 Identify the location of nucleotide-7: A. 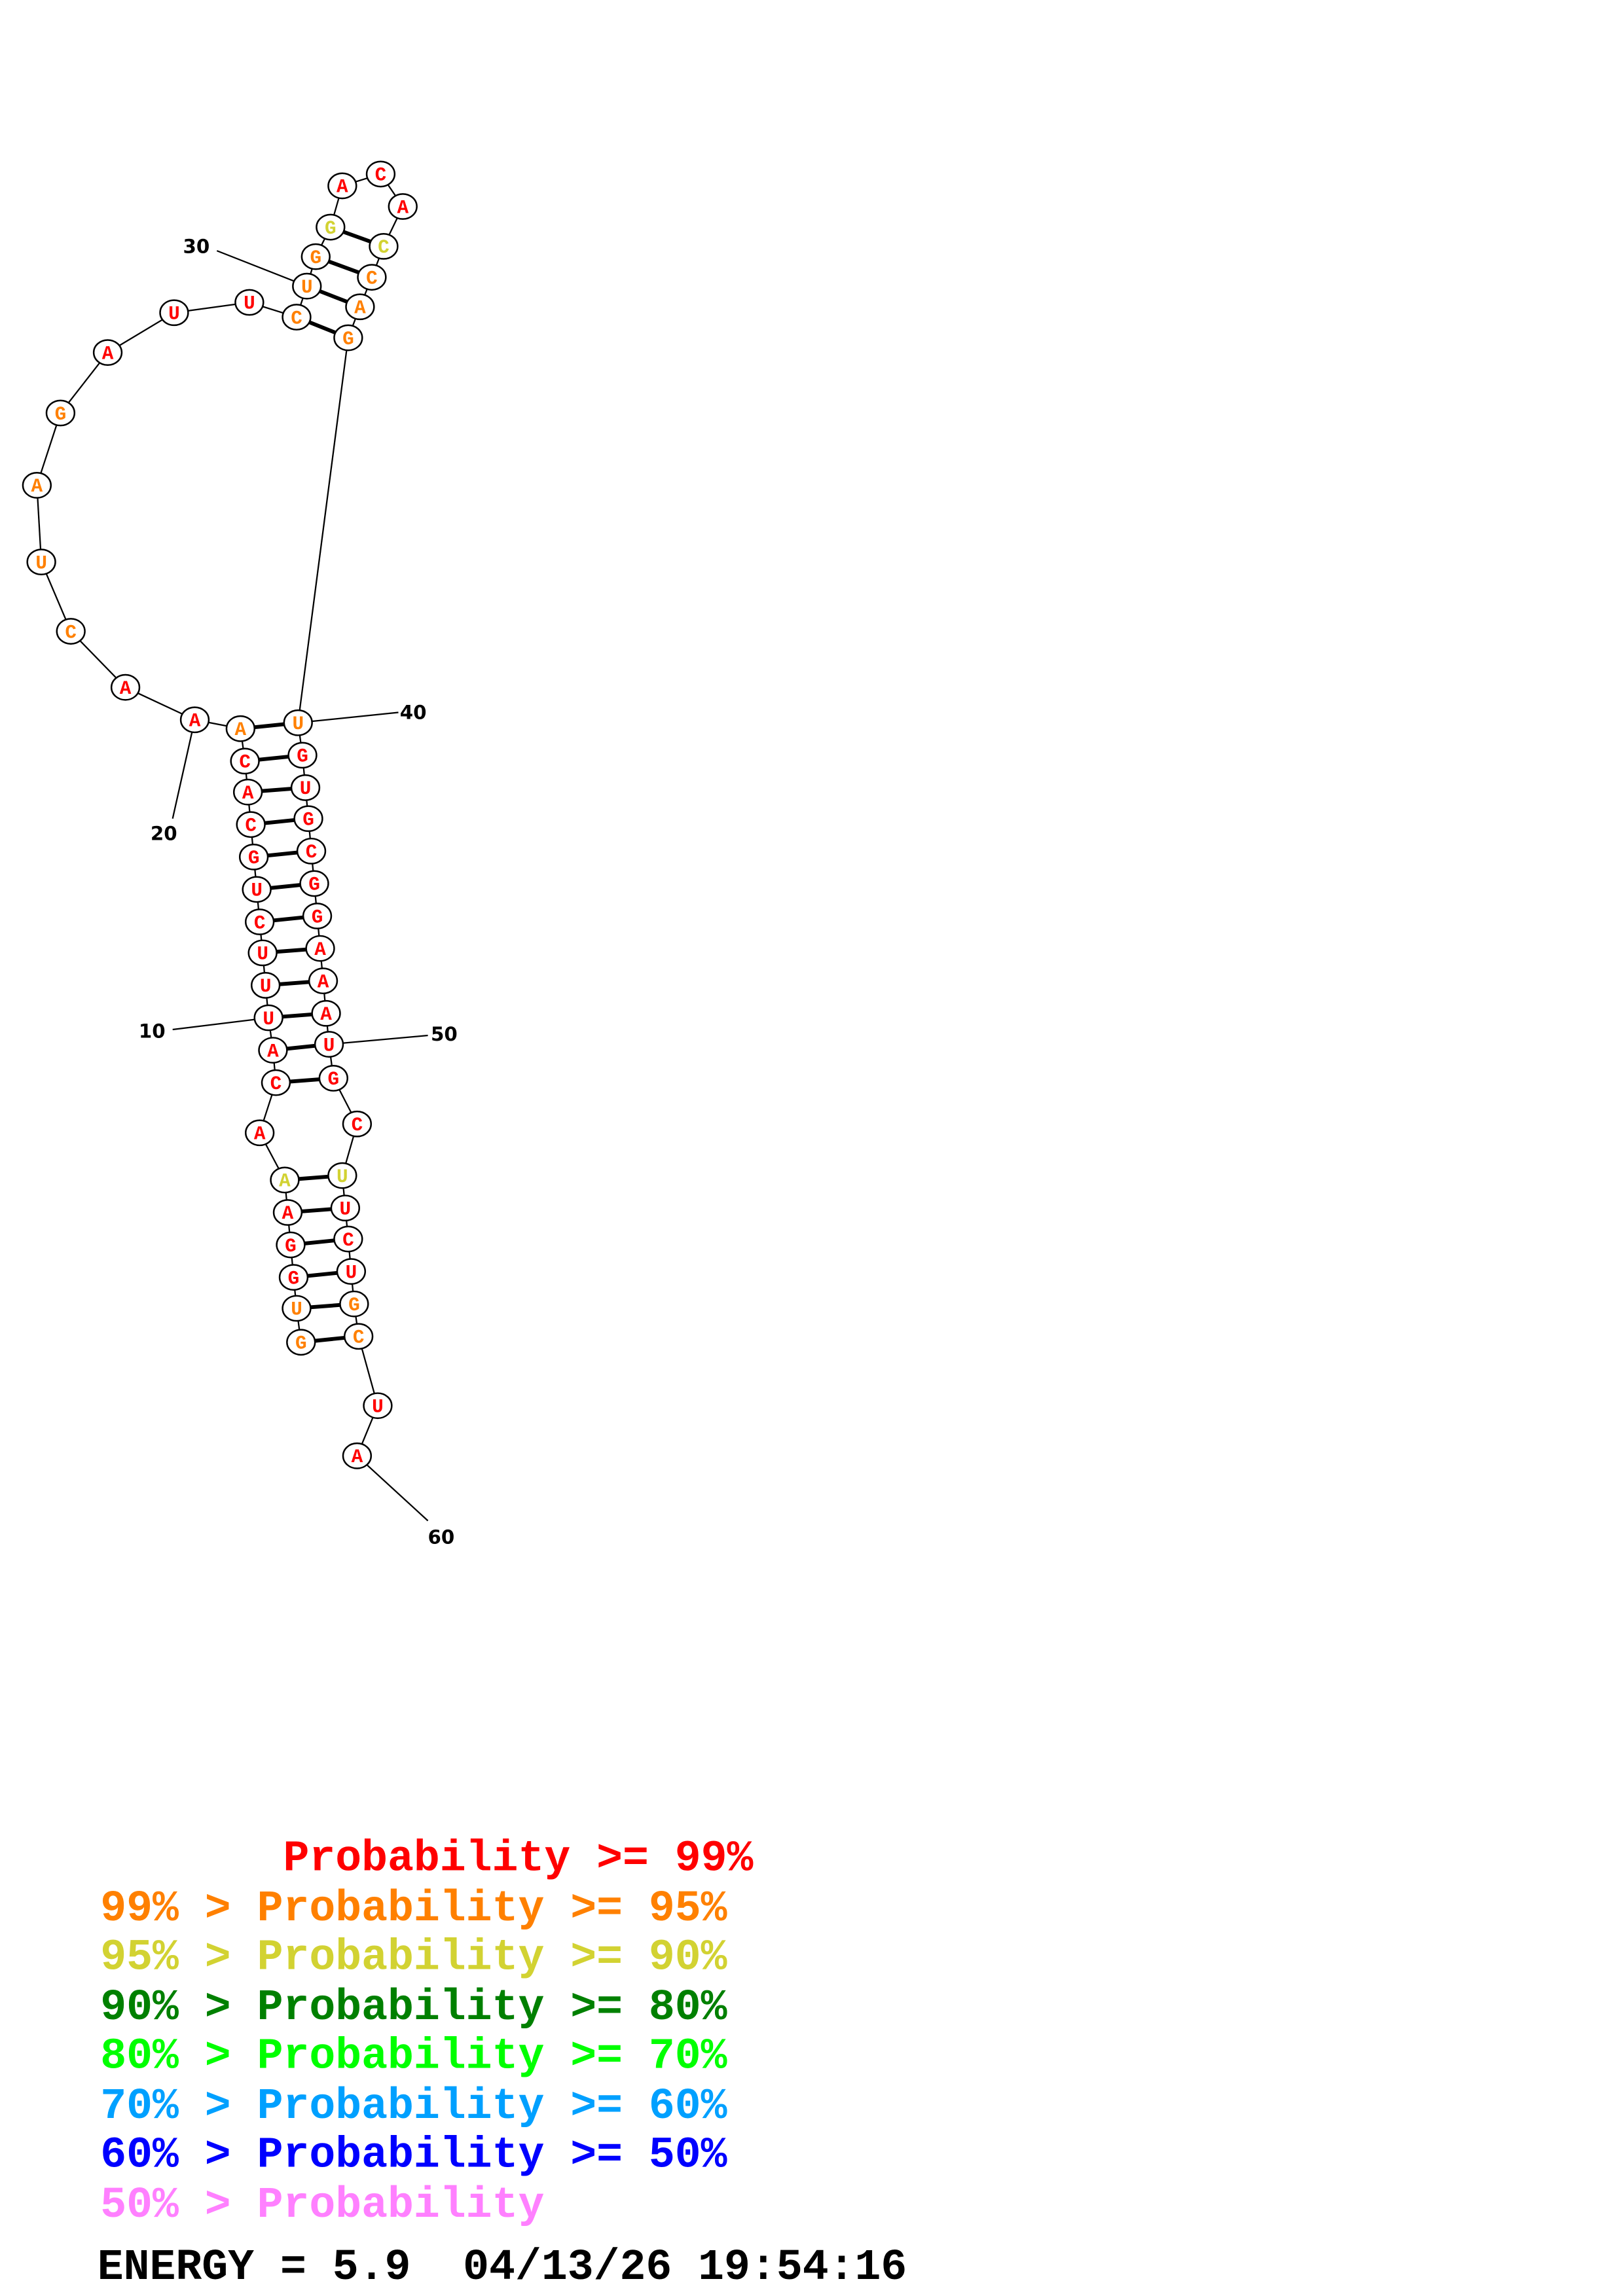
(259, 1133).